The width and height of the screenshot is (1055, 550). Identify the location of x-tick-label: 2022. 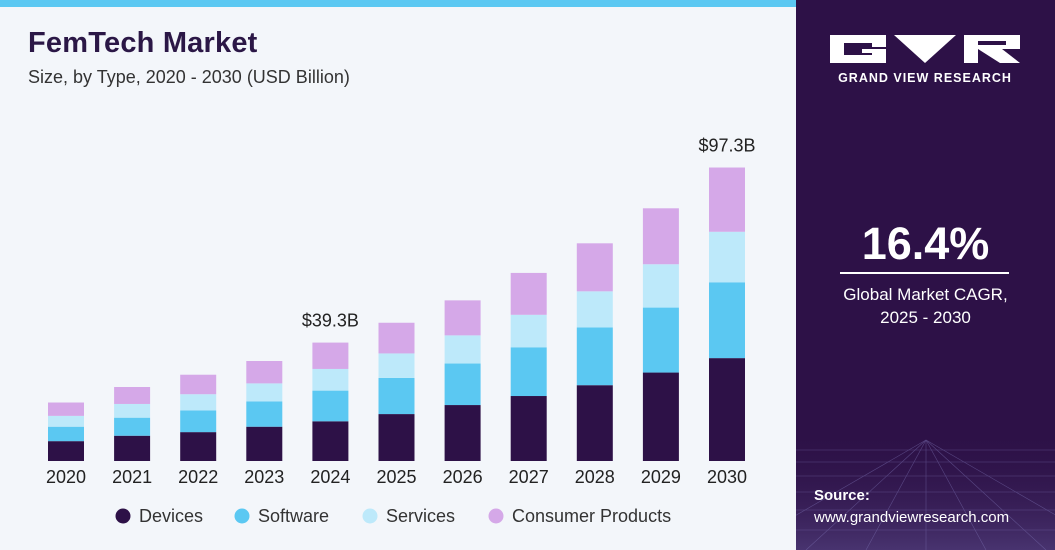
(198, 477).